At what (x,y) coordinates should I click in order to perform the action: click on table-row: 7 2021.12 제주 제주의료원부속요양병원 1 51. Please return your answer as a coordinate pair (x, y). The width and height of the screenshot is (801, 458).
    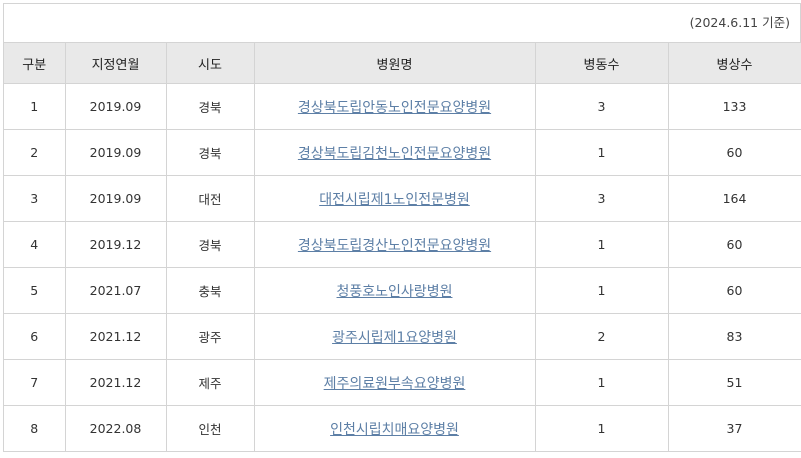
    Looking at the image, I should click on (402, 382).